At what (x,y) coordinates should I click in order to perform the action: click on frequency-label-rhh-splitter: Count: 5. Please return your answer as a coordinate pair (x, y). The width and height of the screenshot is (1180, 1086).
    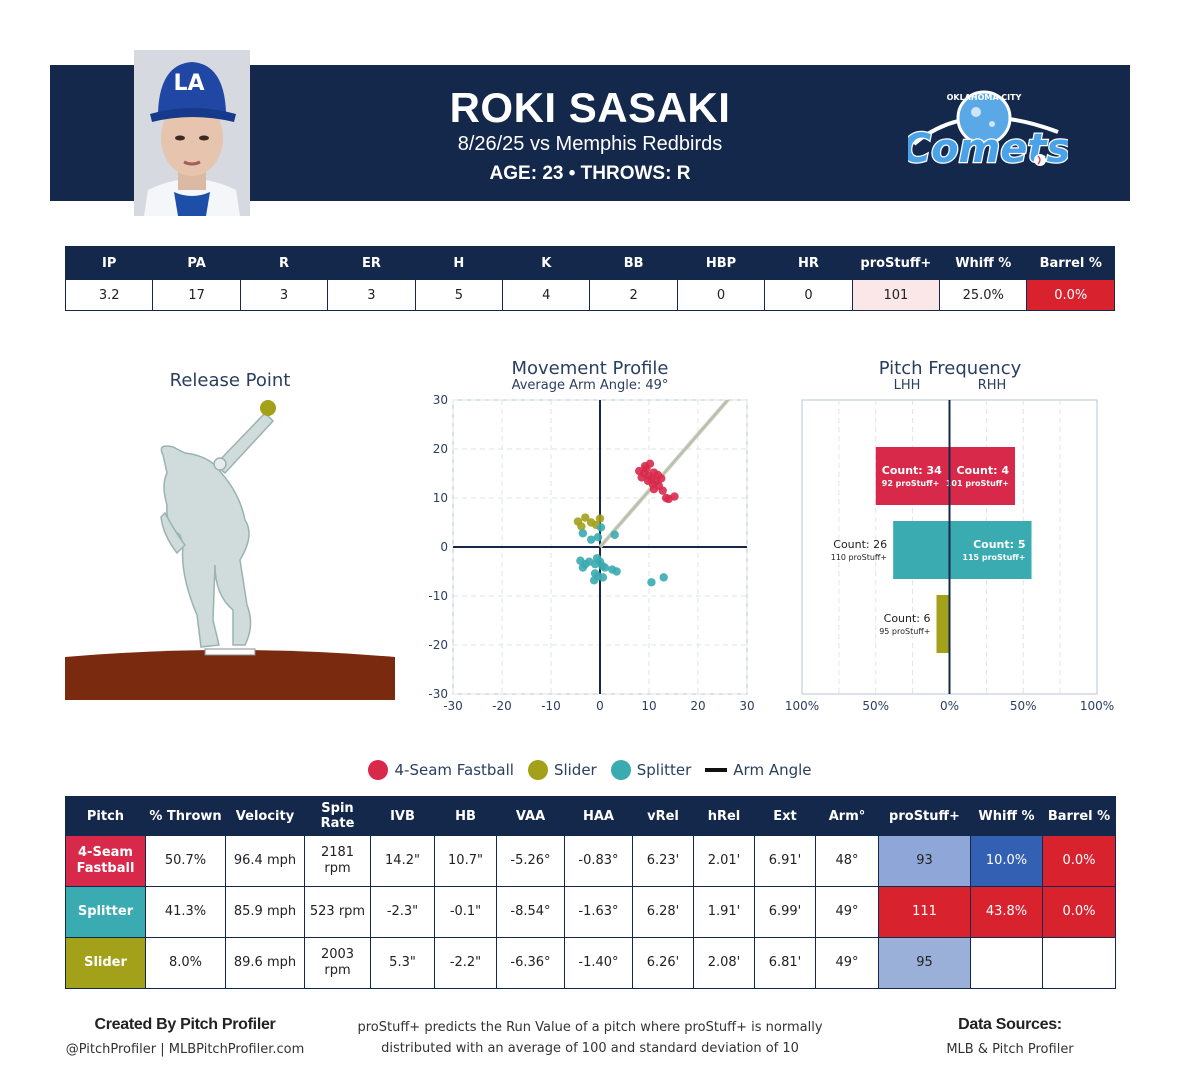
    Looking at the image, I should click on (999, 544).